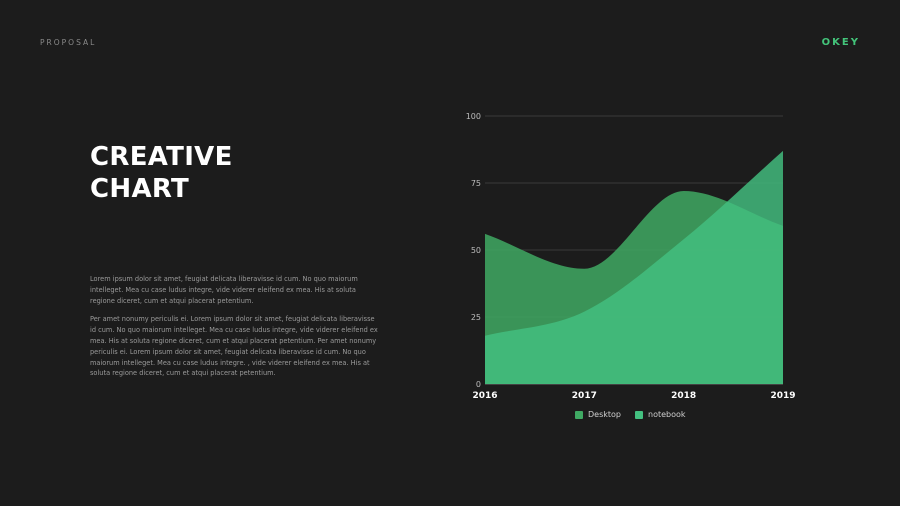 The width and height of the screenshot is (900, 506). What do you see at coordinates (683, 396) in the screenshot?
I see `x-tick-label: 2018` at bounding box center [683, 396].